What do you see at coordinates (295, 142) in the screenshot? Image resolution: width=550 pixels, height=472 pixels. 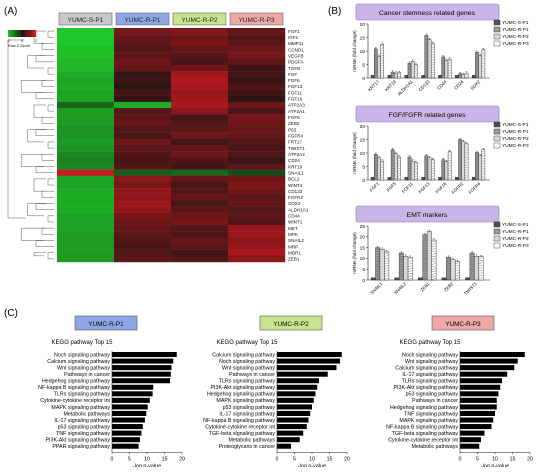 I see `gene-label: FRT17` at bounding box center [295, 142].